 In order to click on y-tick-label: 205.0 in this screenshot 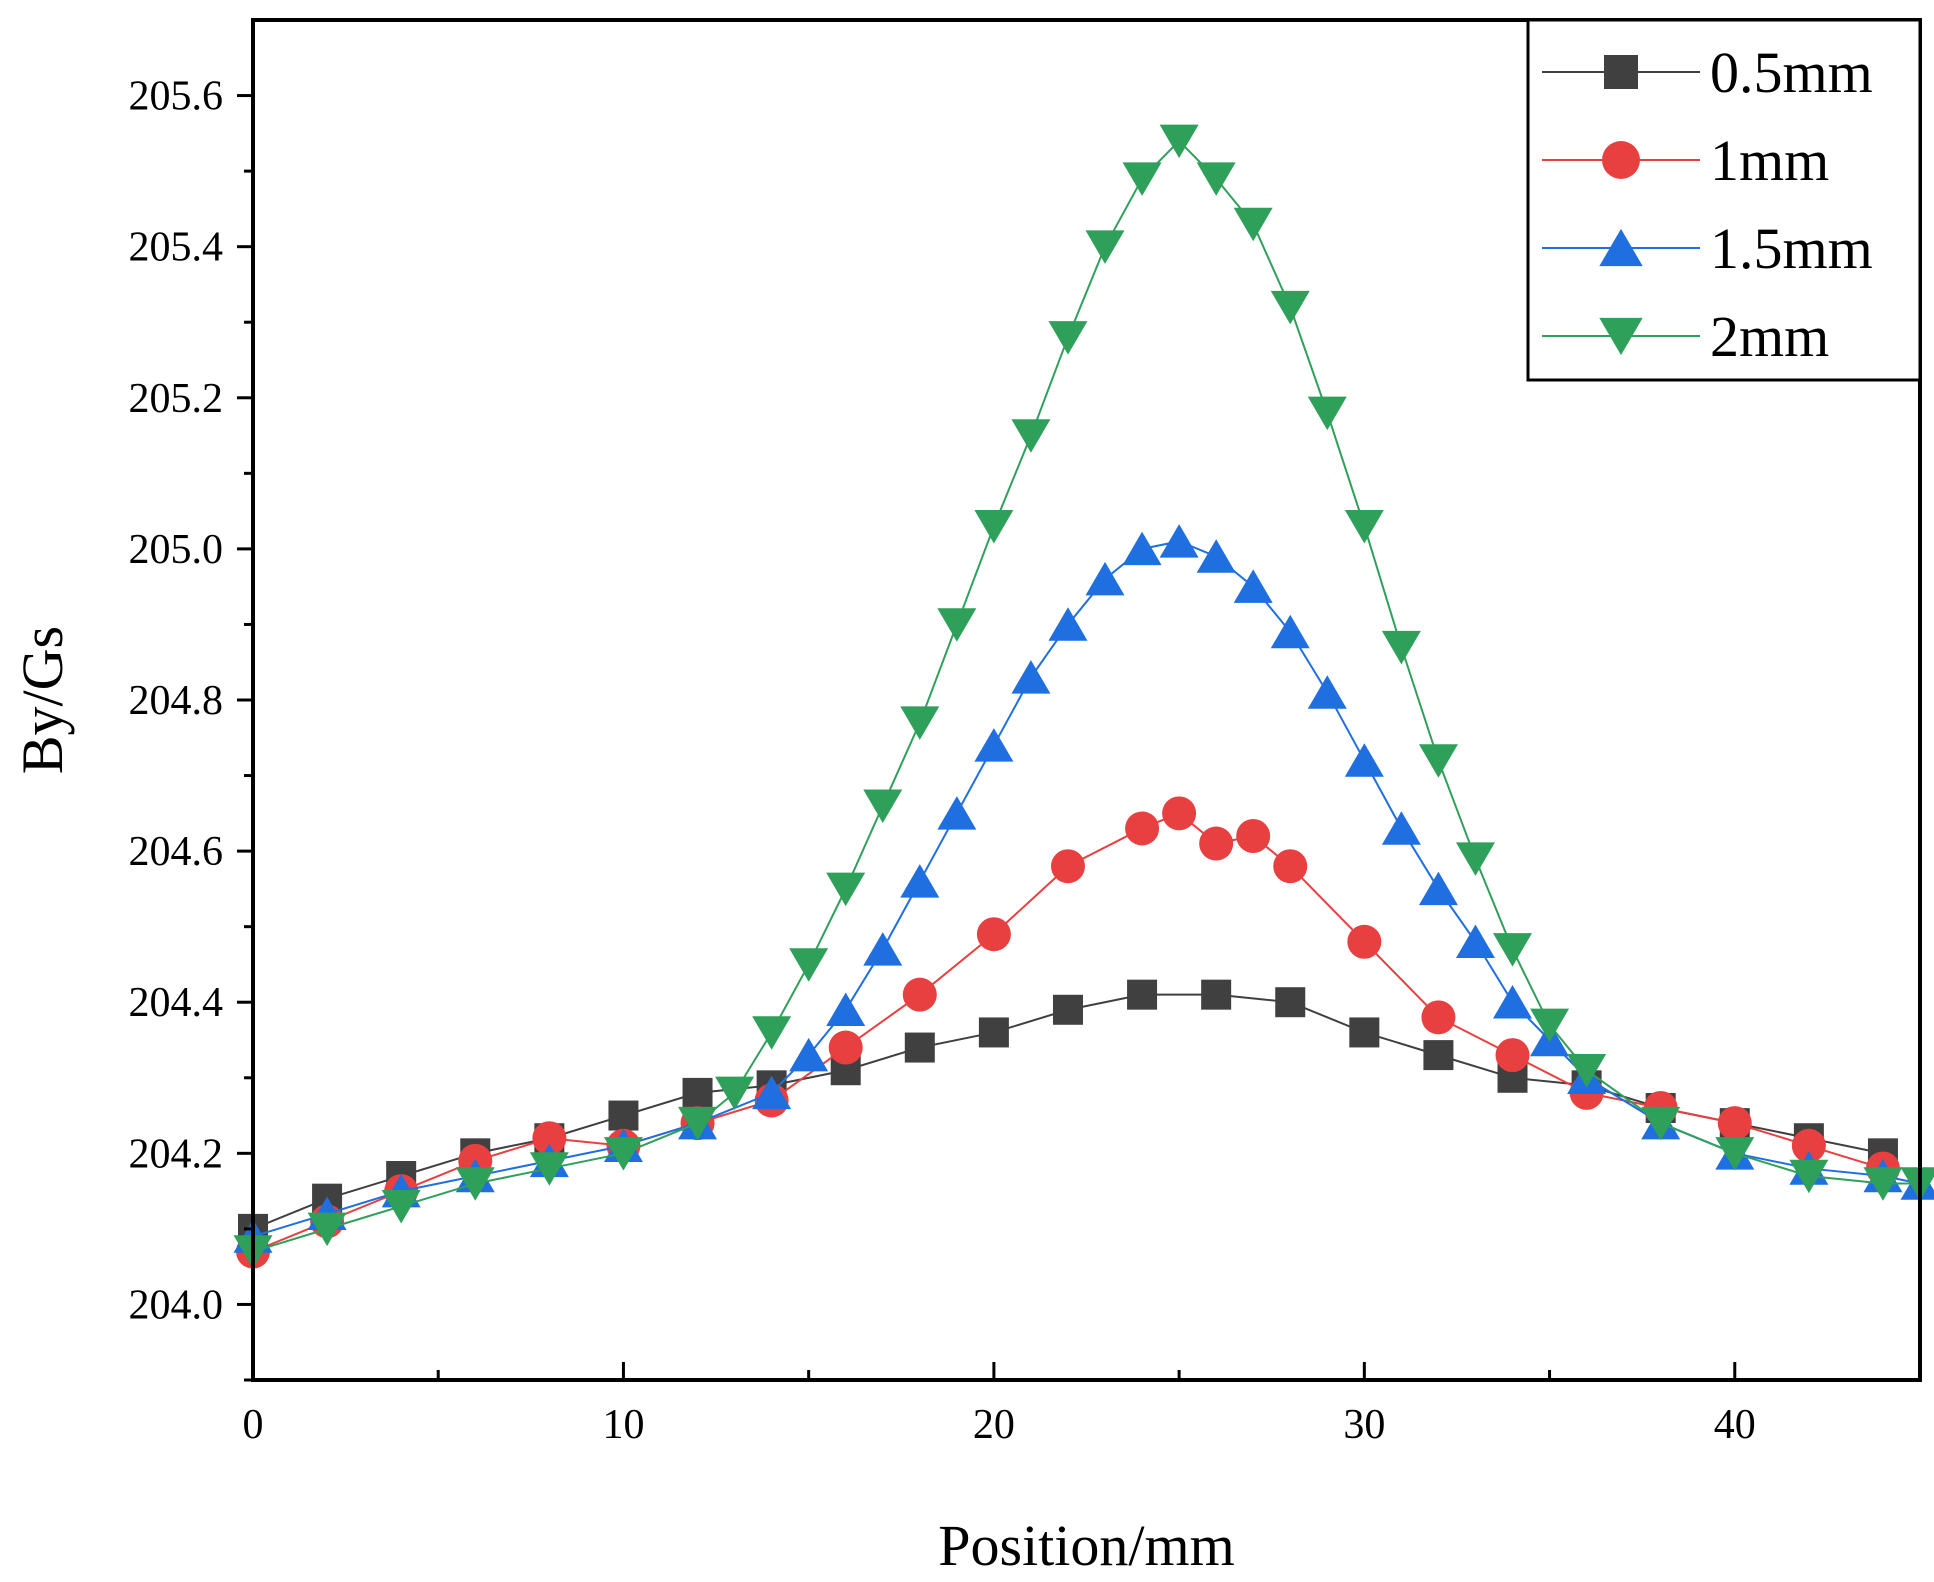, I will do `click(176, 550)`.